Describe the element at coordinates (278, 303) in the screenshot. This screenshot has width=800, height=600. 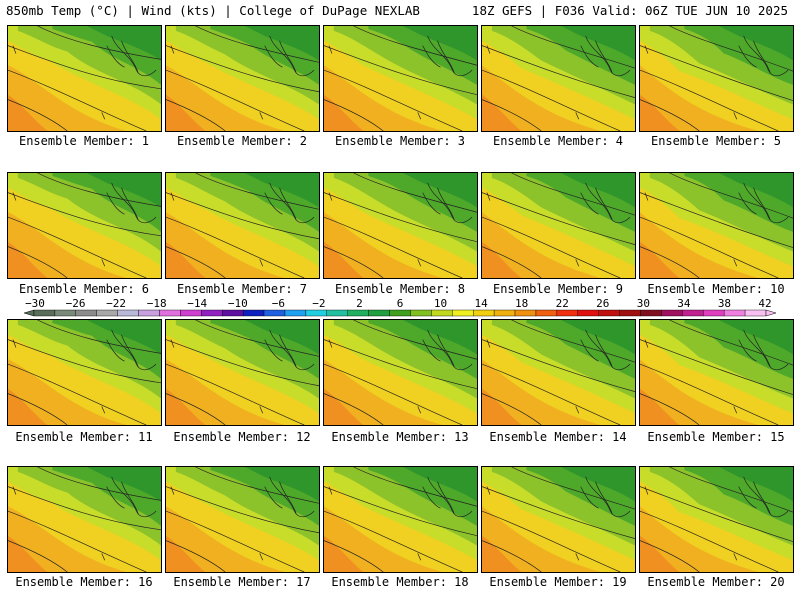
I see `colorbar-tick-label: −6` at that location.